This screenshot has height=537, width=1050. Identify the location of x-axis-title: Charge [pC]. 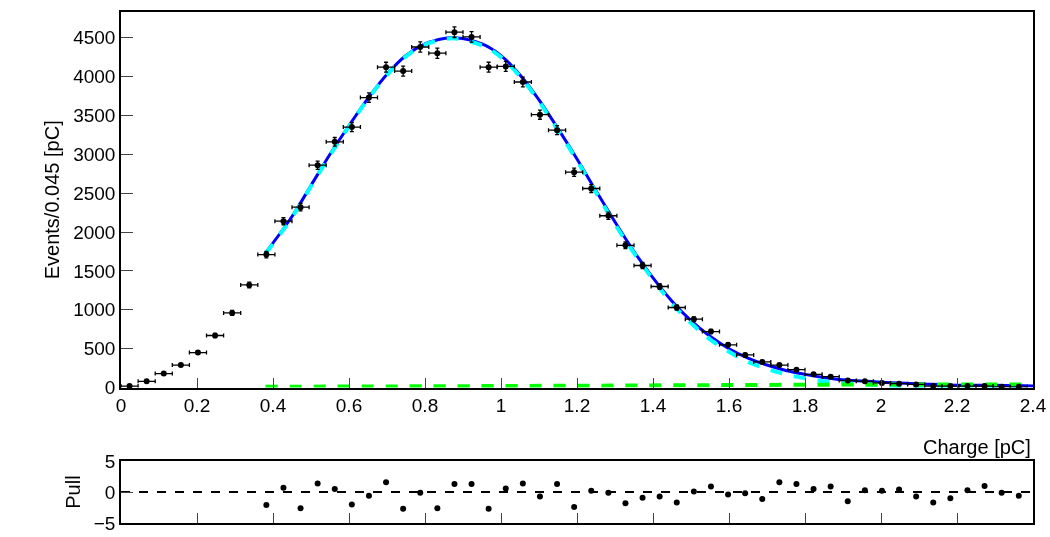
(977, 447).